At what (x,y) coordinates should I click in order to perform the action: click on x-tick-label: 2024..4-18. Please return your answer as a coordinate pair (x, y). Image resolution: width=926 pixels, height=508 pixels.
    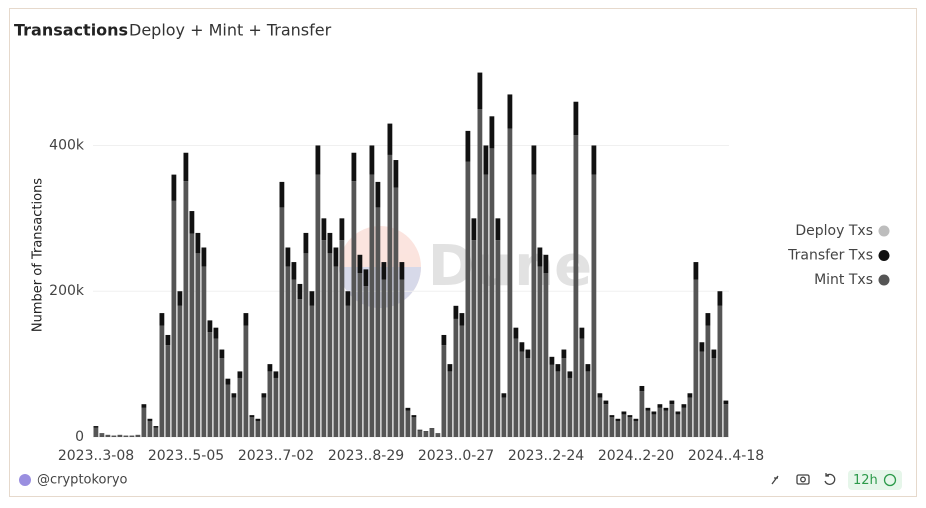
    Looking at the image, I should click on (726, 456).